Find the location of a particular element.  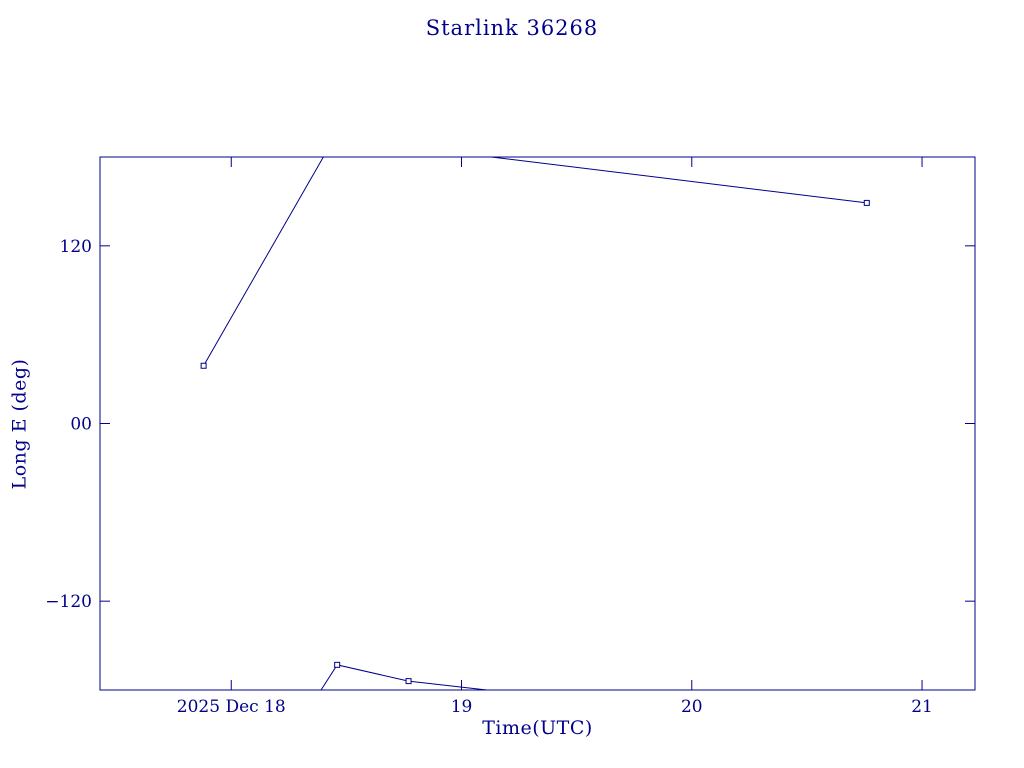

x-tick-label: 21 is located at coordinates (922, 707).